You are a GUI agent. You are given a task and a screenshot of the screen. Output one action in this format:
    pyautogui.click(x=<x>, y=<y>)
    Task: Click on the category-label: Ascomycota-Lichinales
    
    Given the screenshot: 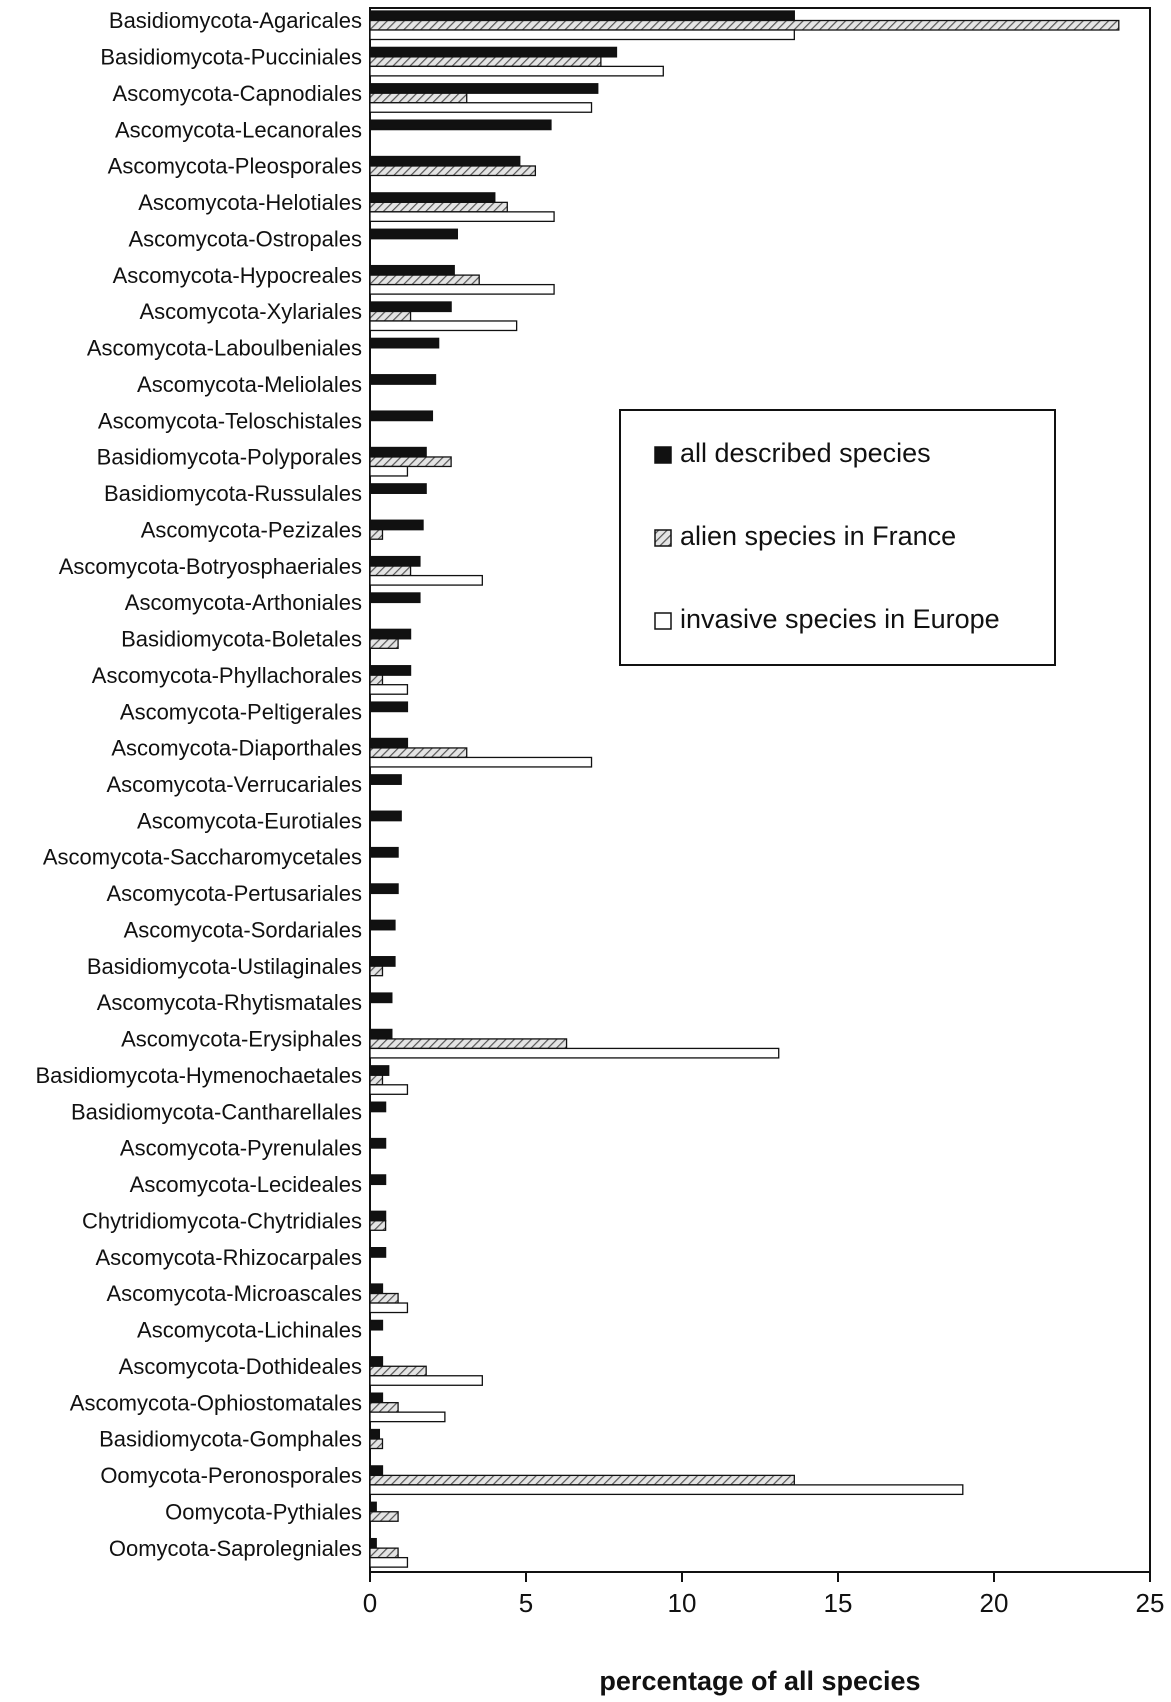 What is the action you would take?
    pyautogui.click(x=249, y=1330)
    